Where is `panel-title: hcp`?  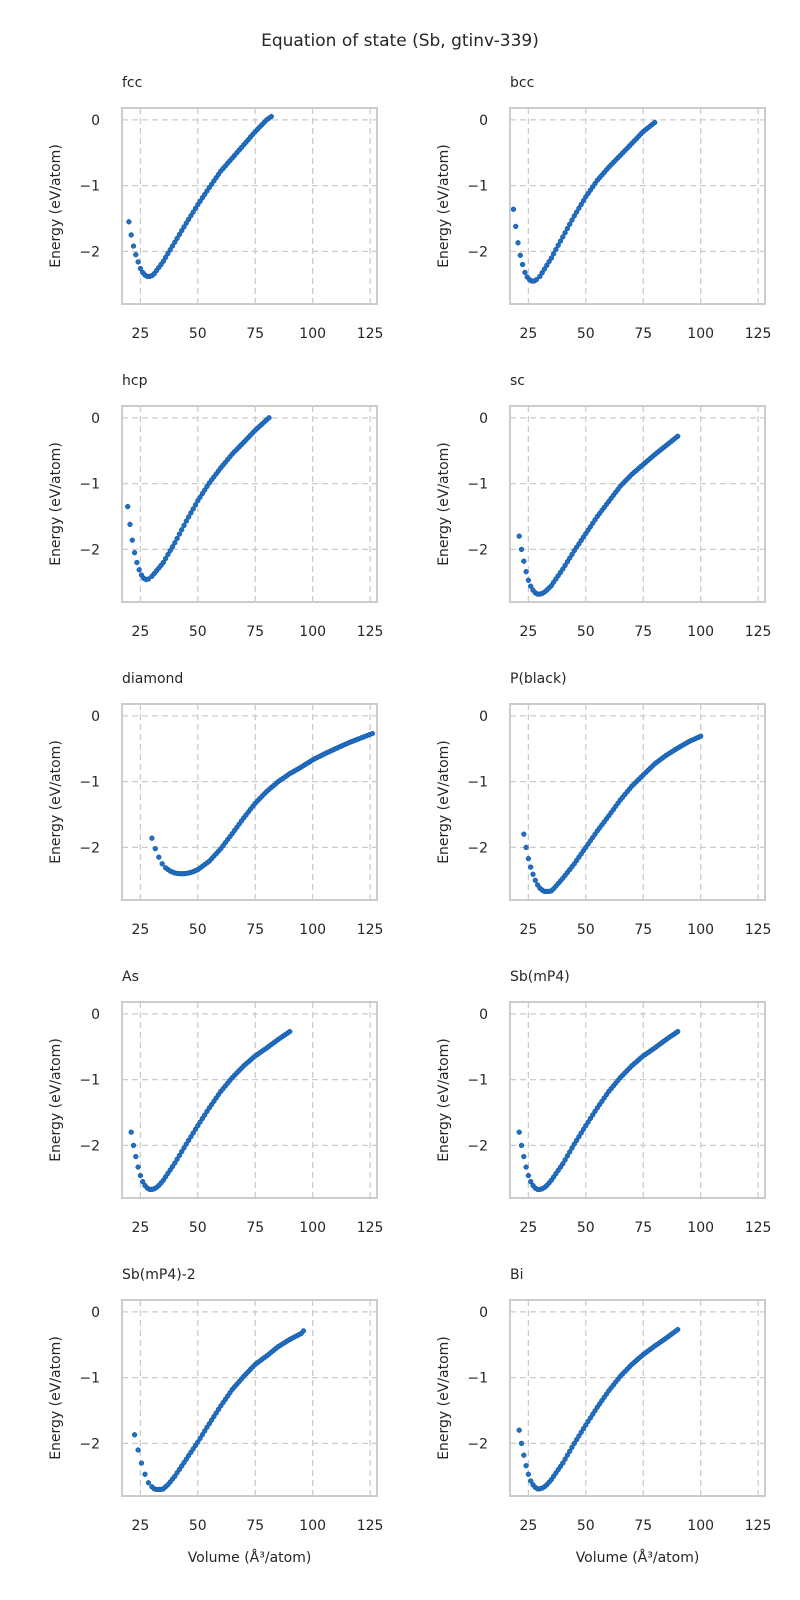 panel-title: hcp is located at coordinates (135, 381).